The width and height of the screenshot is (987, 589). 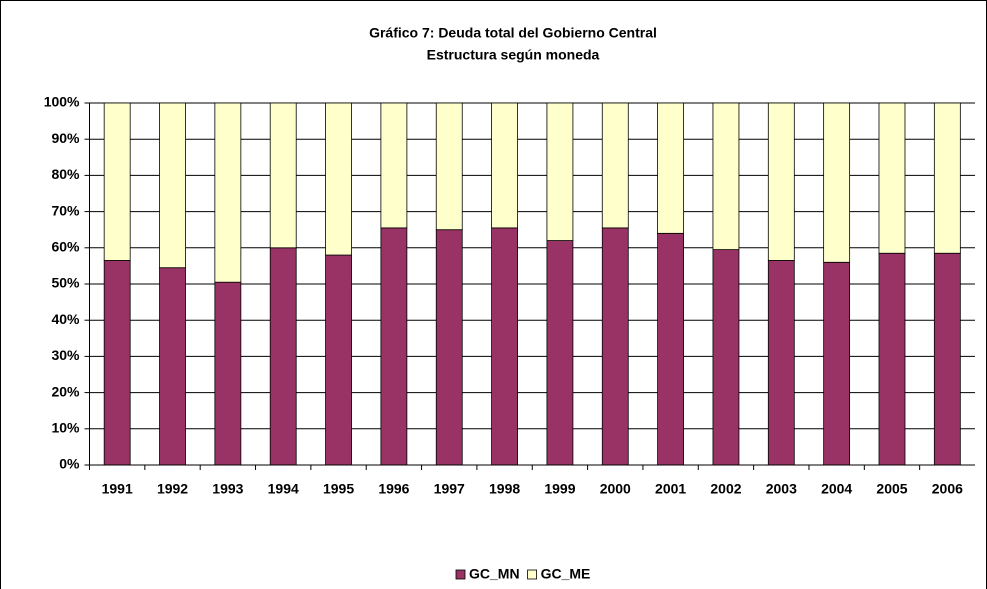 What do you see at coordinates (65, 428) in the screenshot?
I see `y-tick-label: 10%` at bounding box center [65, 428].